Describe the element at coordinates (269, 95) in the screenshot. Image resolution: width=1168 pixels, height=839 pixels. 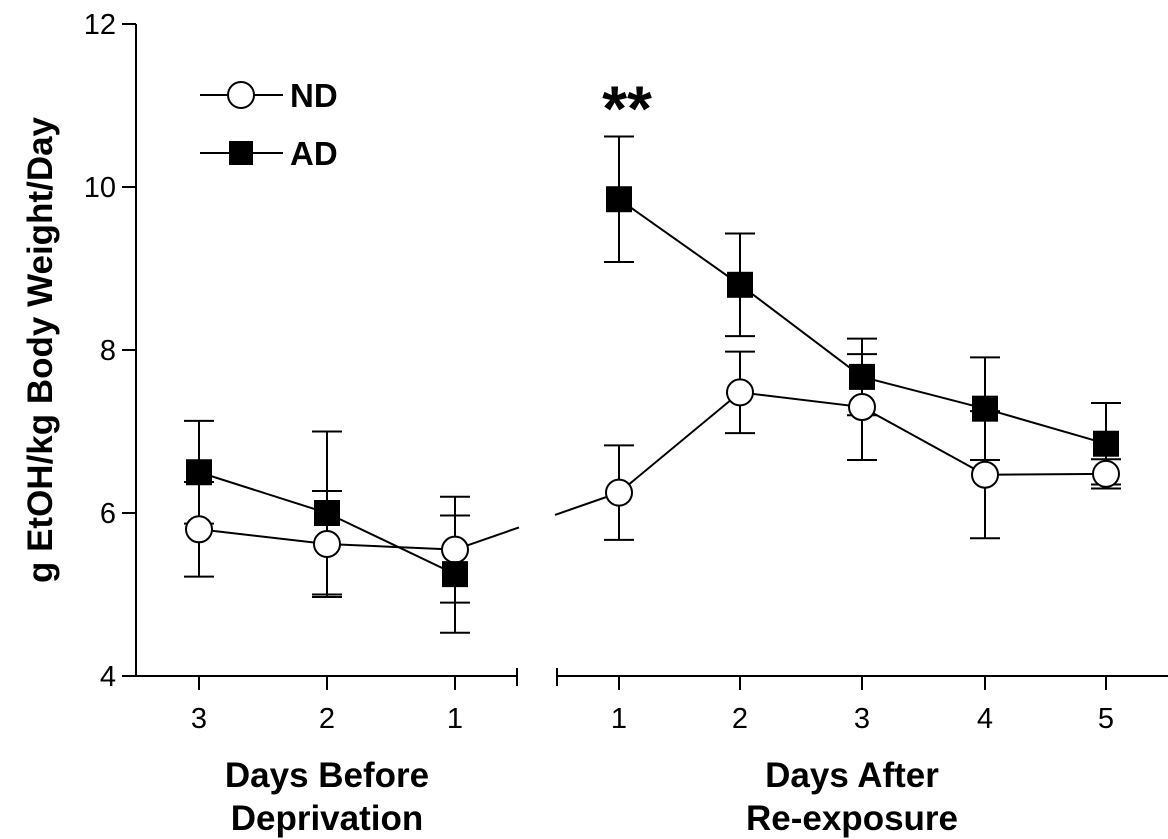
I see `legend-item-nd: ND` at that location.